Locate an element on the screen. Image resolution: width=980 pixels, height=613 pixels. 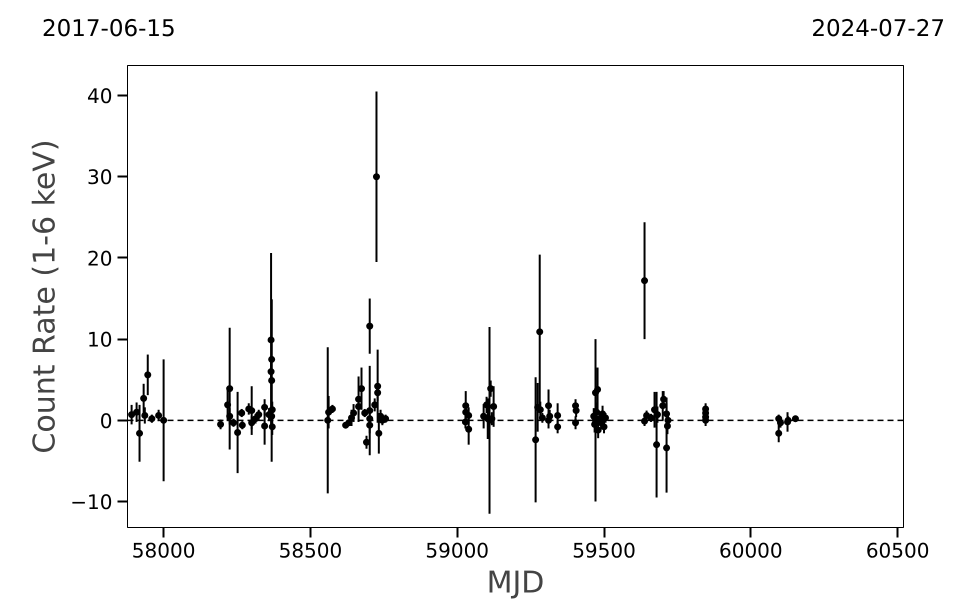
x-tick-label: 58500 is located at coordinates (310, 550).